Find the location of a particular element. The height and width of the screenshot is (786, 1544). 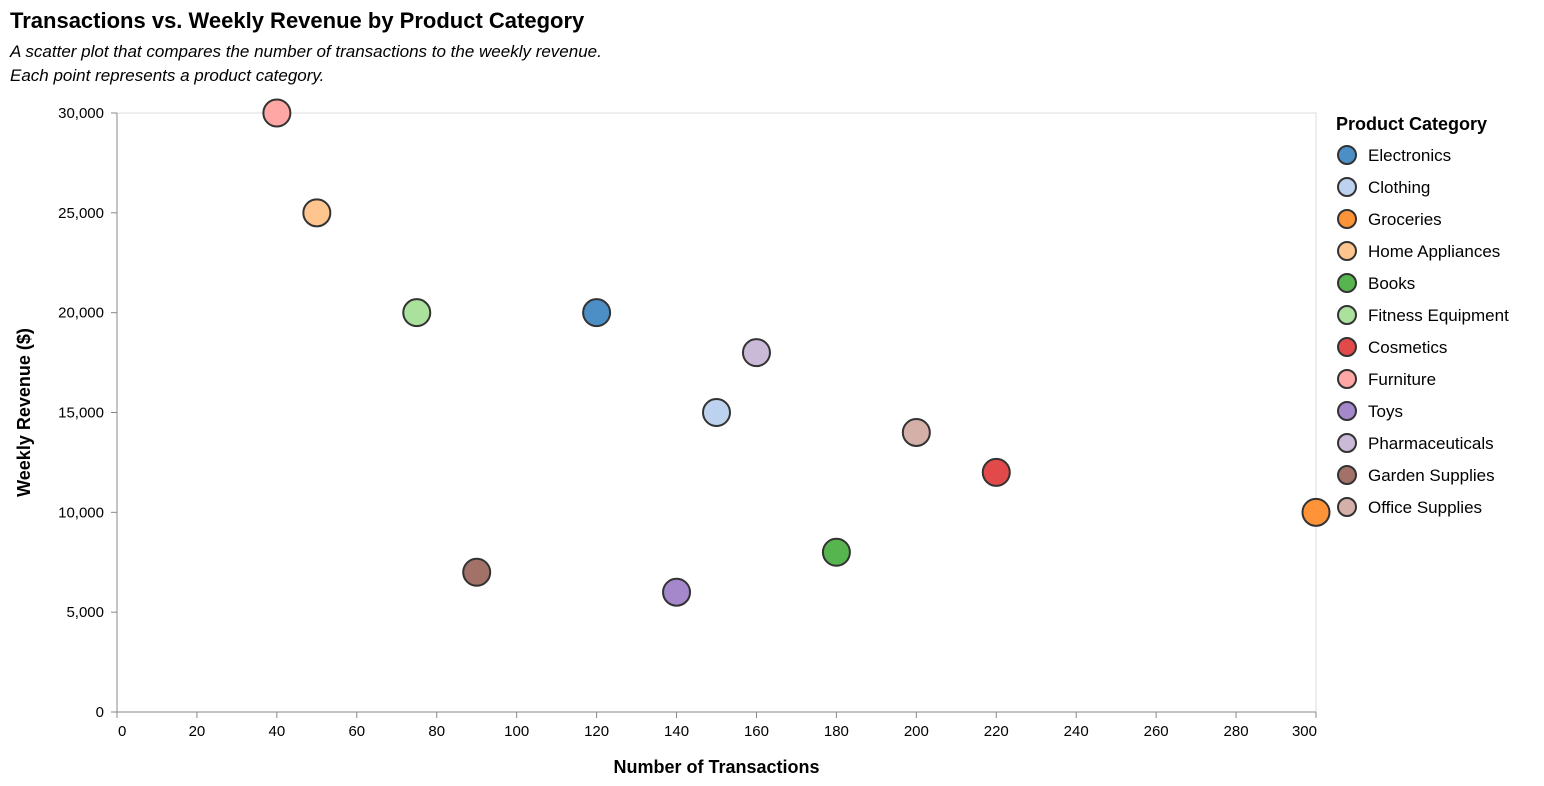

y-tick-label: 30,000 is located at coordinates (81, 113).